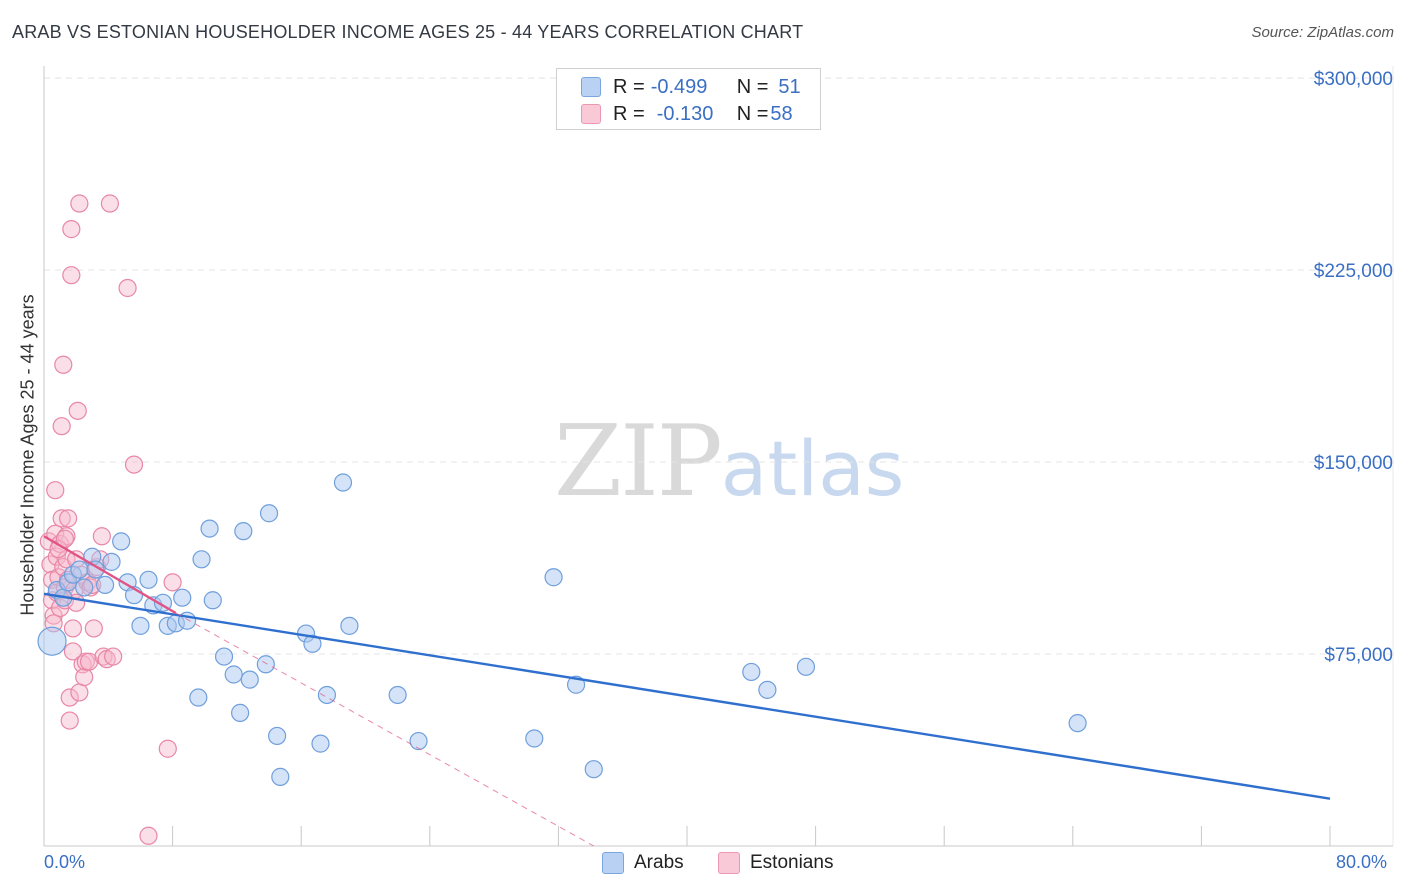  I want to click on estonian-trend-line, so click(110, 575).